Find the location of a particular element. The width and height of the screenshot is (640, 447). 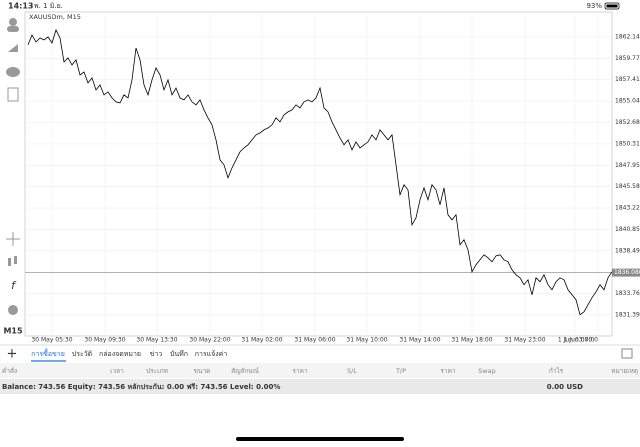

x-tick-label: 30 May 13:30 is located at coordinates (156, 340).